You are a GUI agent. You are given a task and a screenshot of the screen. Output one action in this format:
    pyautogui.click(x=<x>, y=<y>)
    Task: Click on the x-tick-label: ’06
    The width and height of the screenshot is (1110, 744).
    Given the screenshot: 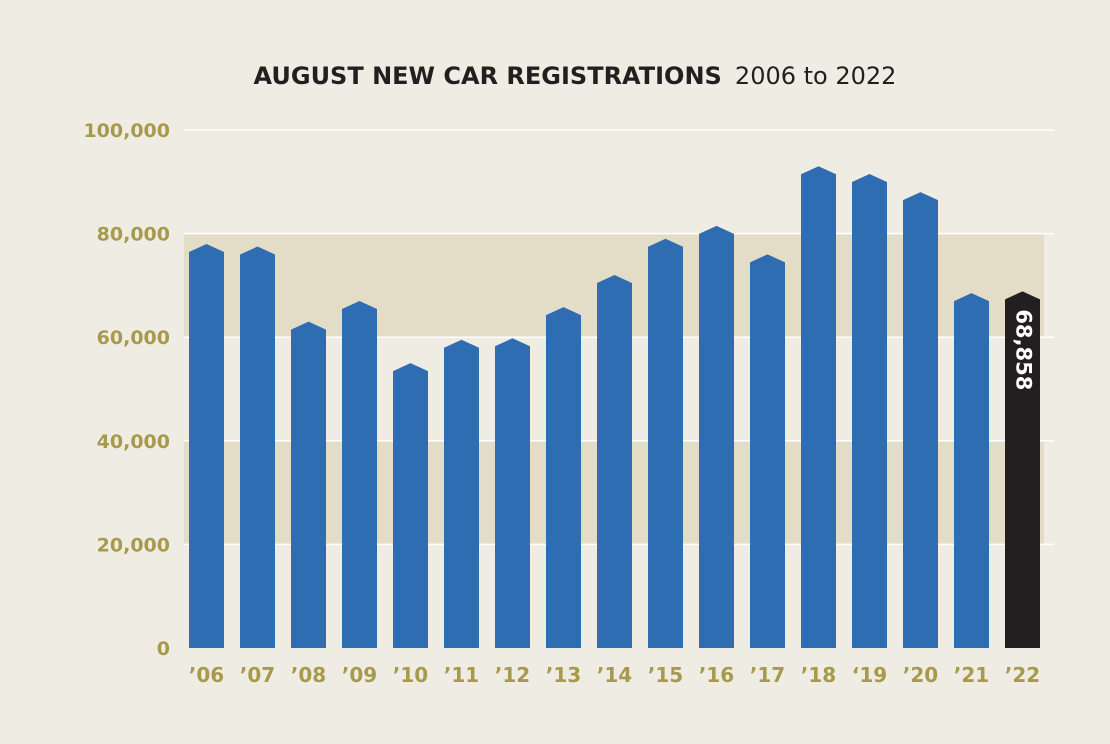 What is the action you would take?
    pyautogui.click(x=206, y=675)
    